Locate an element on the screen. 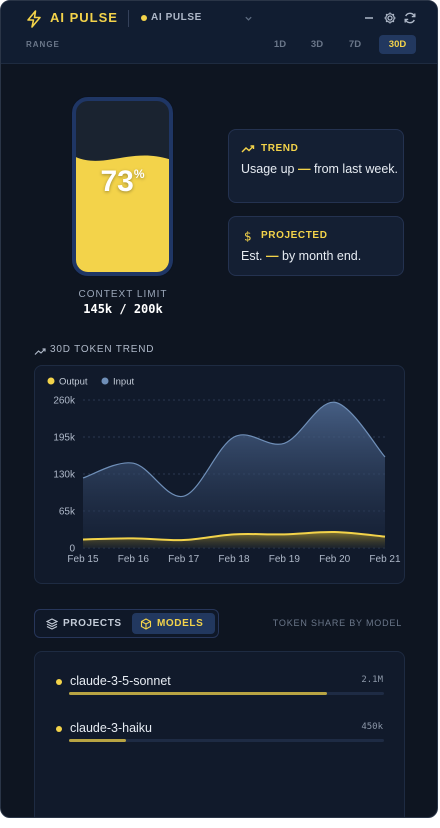 The image size is (440, 828). x-tick-label: Feb 16 is located at coordinates (134, 559).